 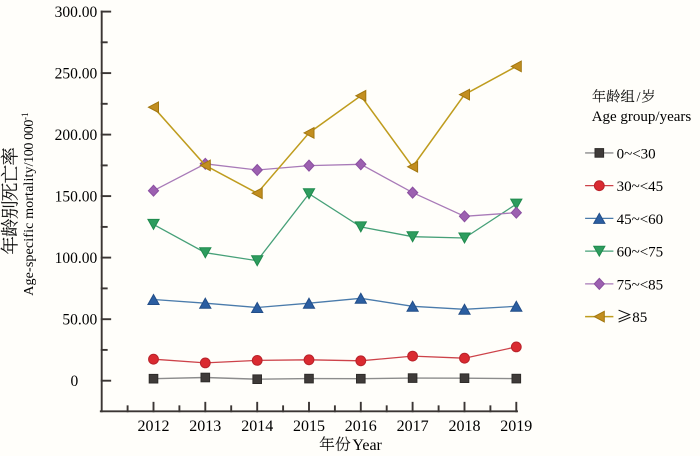 What do you see at coordinates (76, 74) in the screenshot?
I see `svg-text: 250.00` at bounding box center [76, 74].